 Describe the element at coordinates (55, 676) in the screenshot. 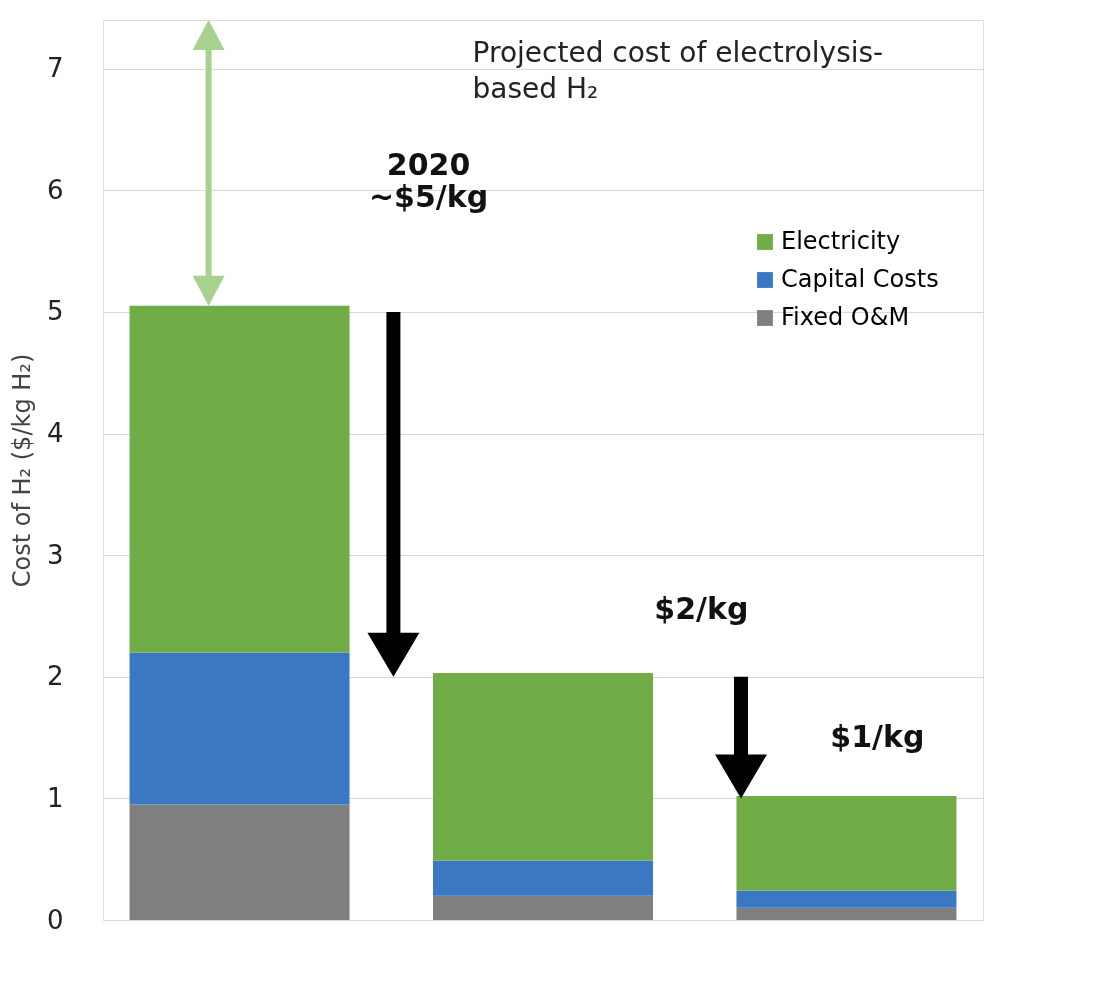

I see `y-tick-label: 2` at that location.